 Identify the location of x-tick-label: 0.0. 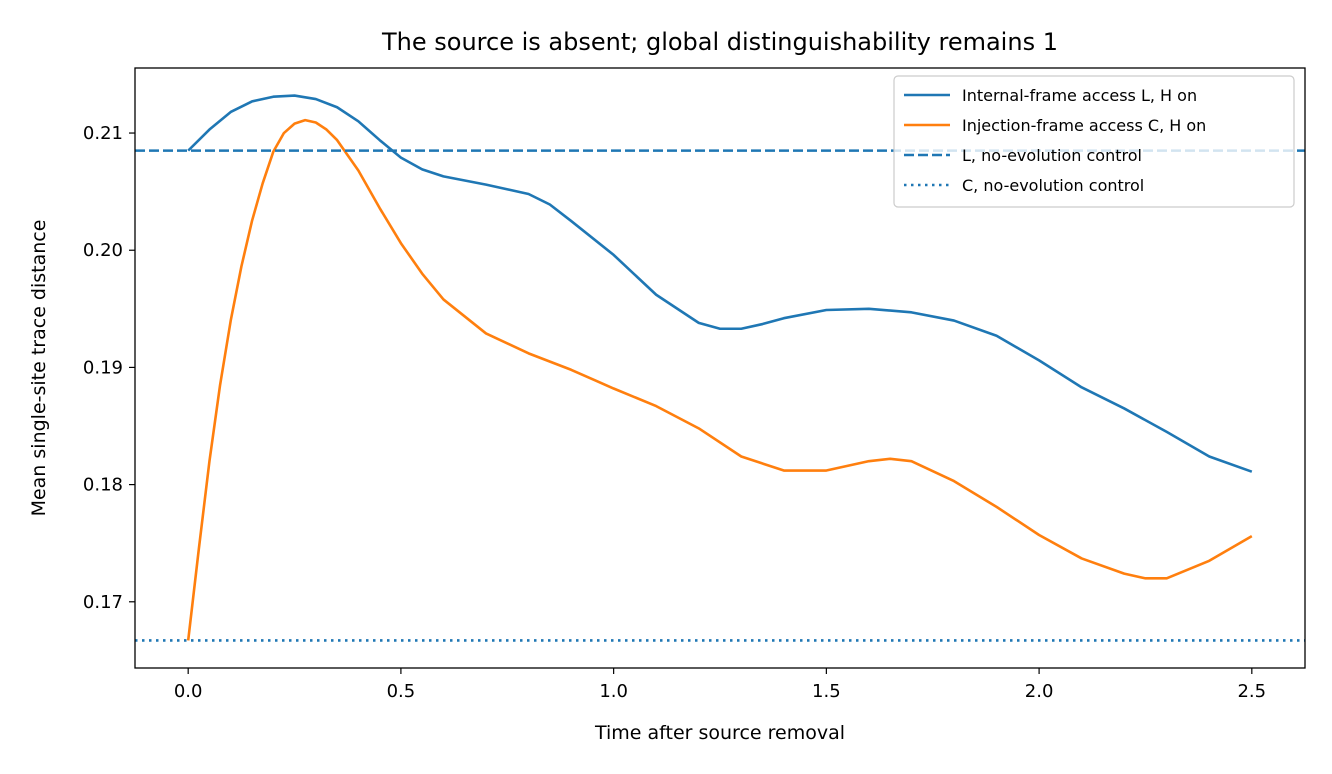
(188, 691).